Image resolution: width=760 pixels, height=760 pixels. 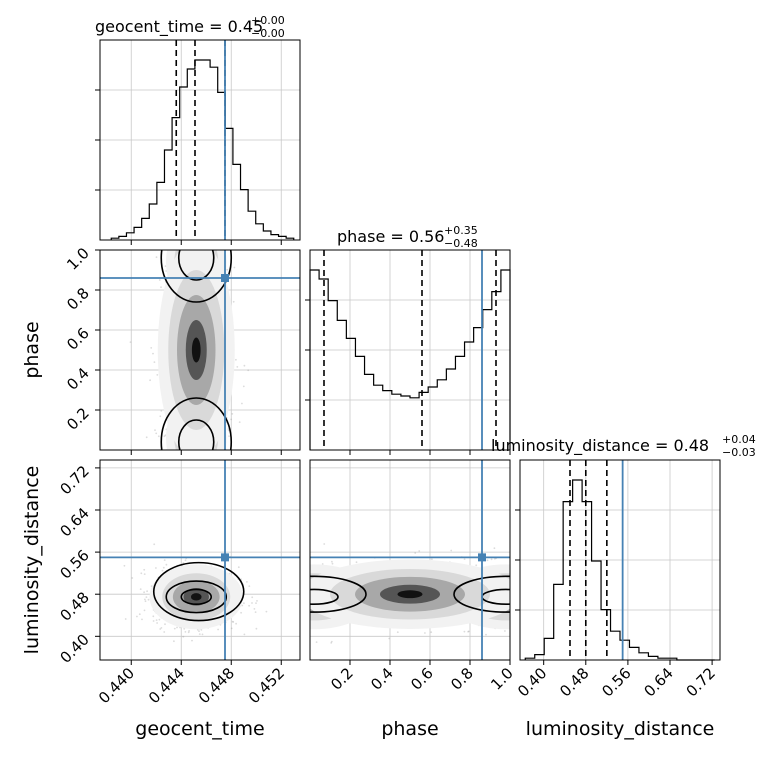 I want to click on histogram-steps, so click(x=202, y=149).